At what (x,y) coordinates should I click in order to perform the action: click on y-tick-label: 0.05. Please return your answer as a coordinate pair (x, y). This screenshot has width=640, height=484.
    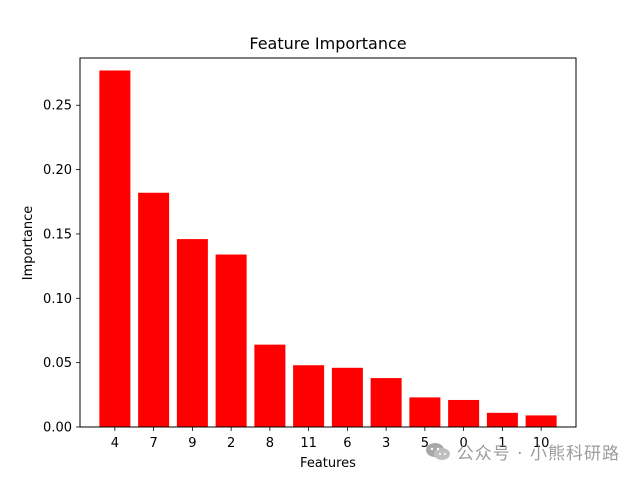
    Looking at the image, I should click on (57, 363).